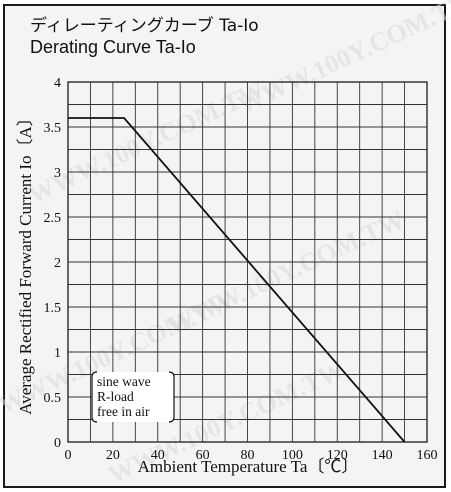  I want to click on chart-title-japanese: ディレーティングカーブ Ta-Io, so click(144, 26).